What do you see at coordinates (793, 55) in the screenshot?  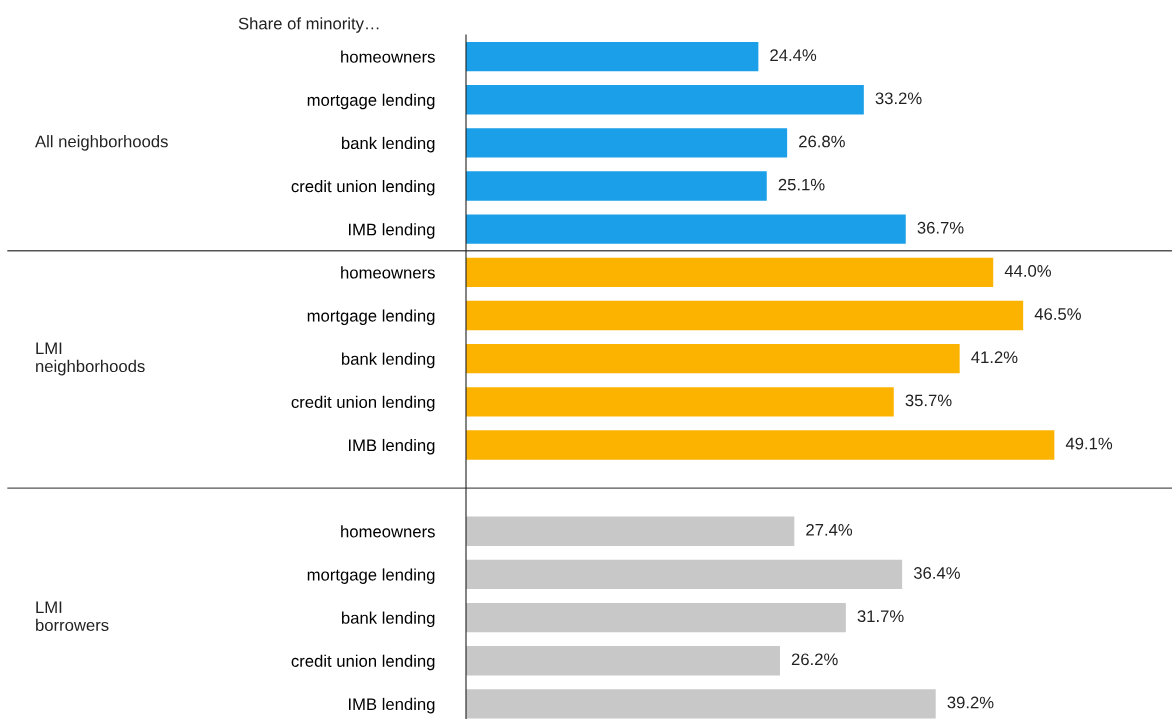 I see `data-label: 24.4%` at bounding box center [793, 55].